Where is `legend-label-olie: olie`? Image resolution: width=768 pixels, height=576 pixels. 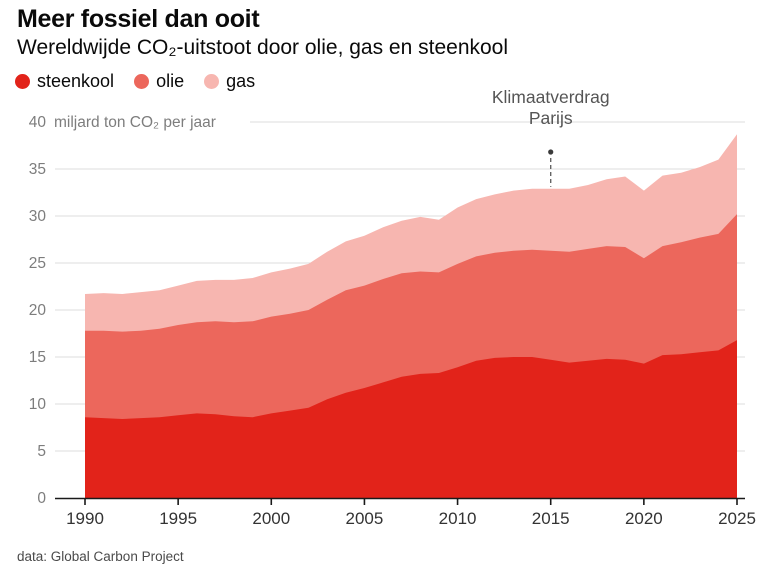
legend-label-olie: olie is located at coordinates (170, 81).